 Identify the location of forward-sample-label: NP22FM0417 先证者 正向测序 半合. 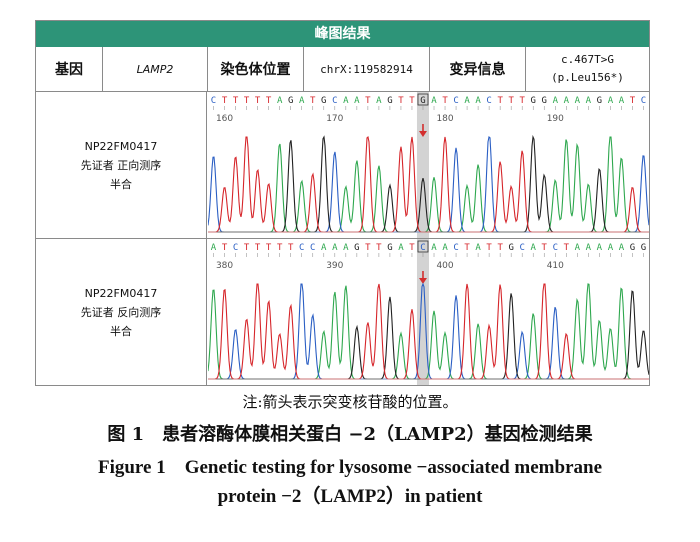
(121, 165).